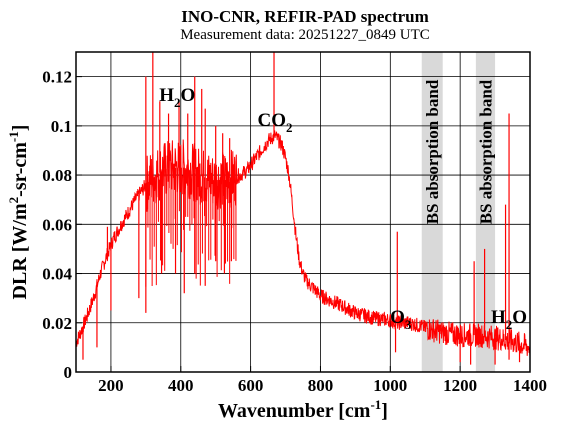 This screenshot has height=425, width=567. I want to click on x-axis-label: Wavenumber [cm-1], so click(303, 409).